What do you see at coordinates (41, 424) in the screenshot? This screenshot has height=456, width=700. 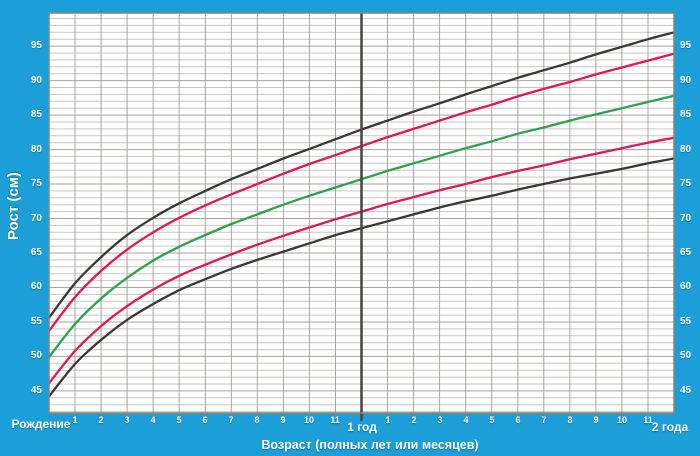 I see `x-label-birth: Рождение` at bounding box center [41, 424].